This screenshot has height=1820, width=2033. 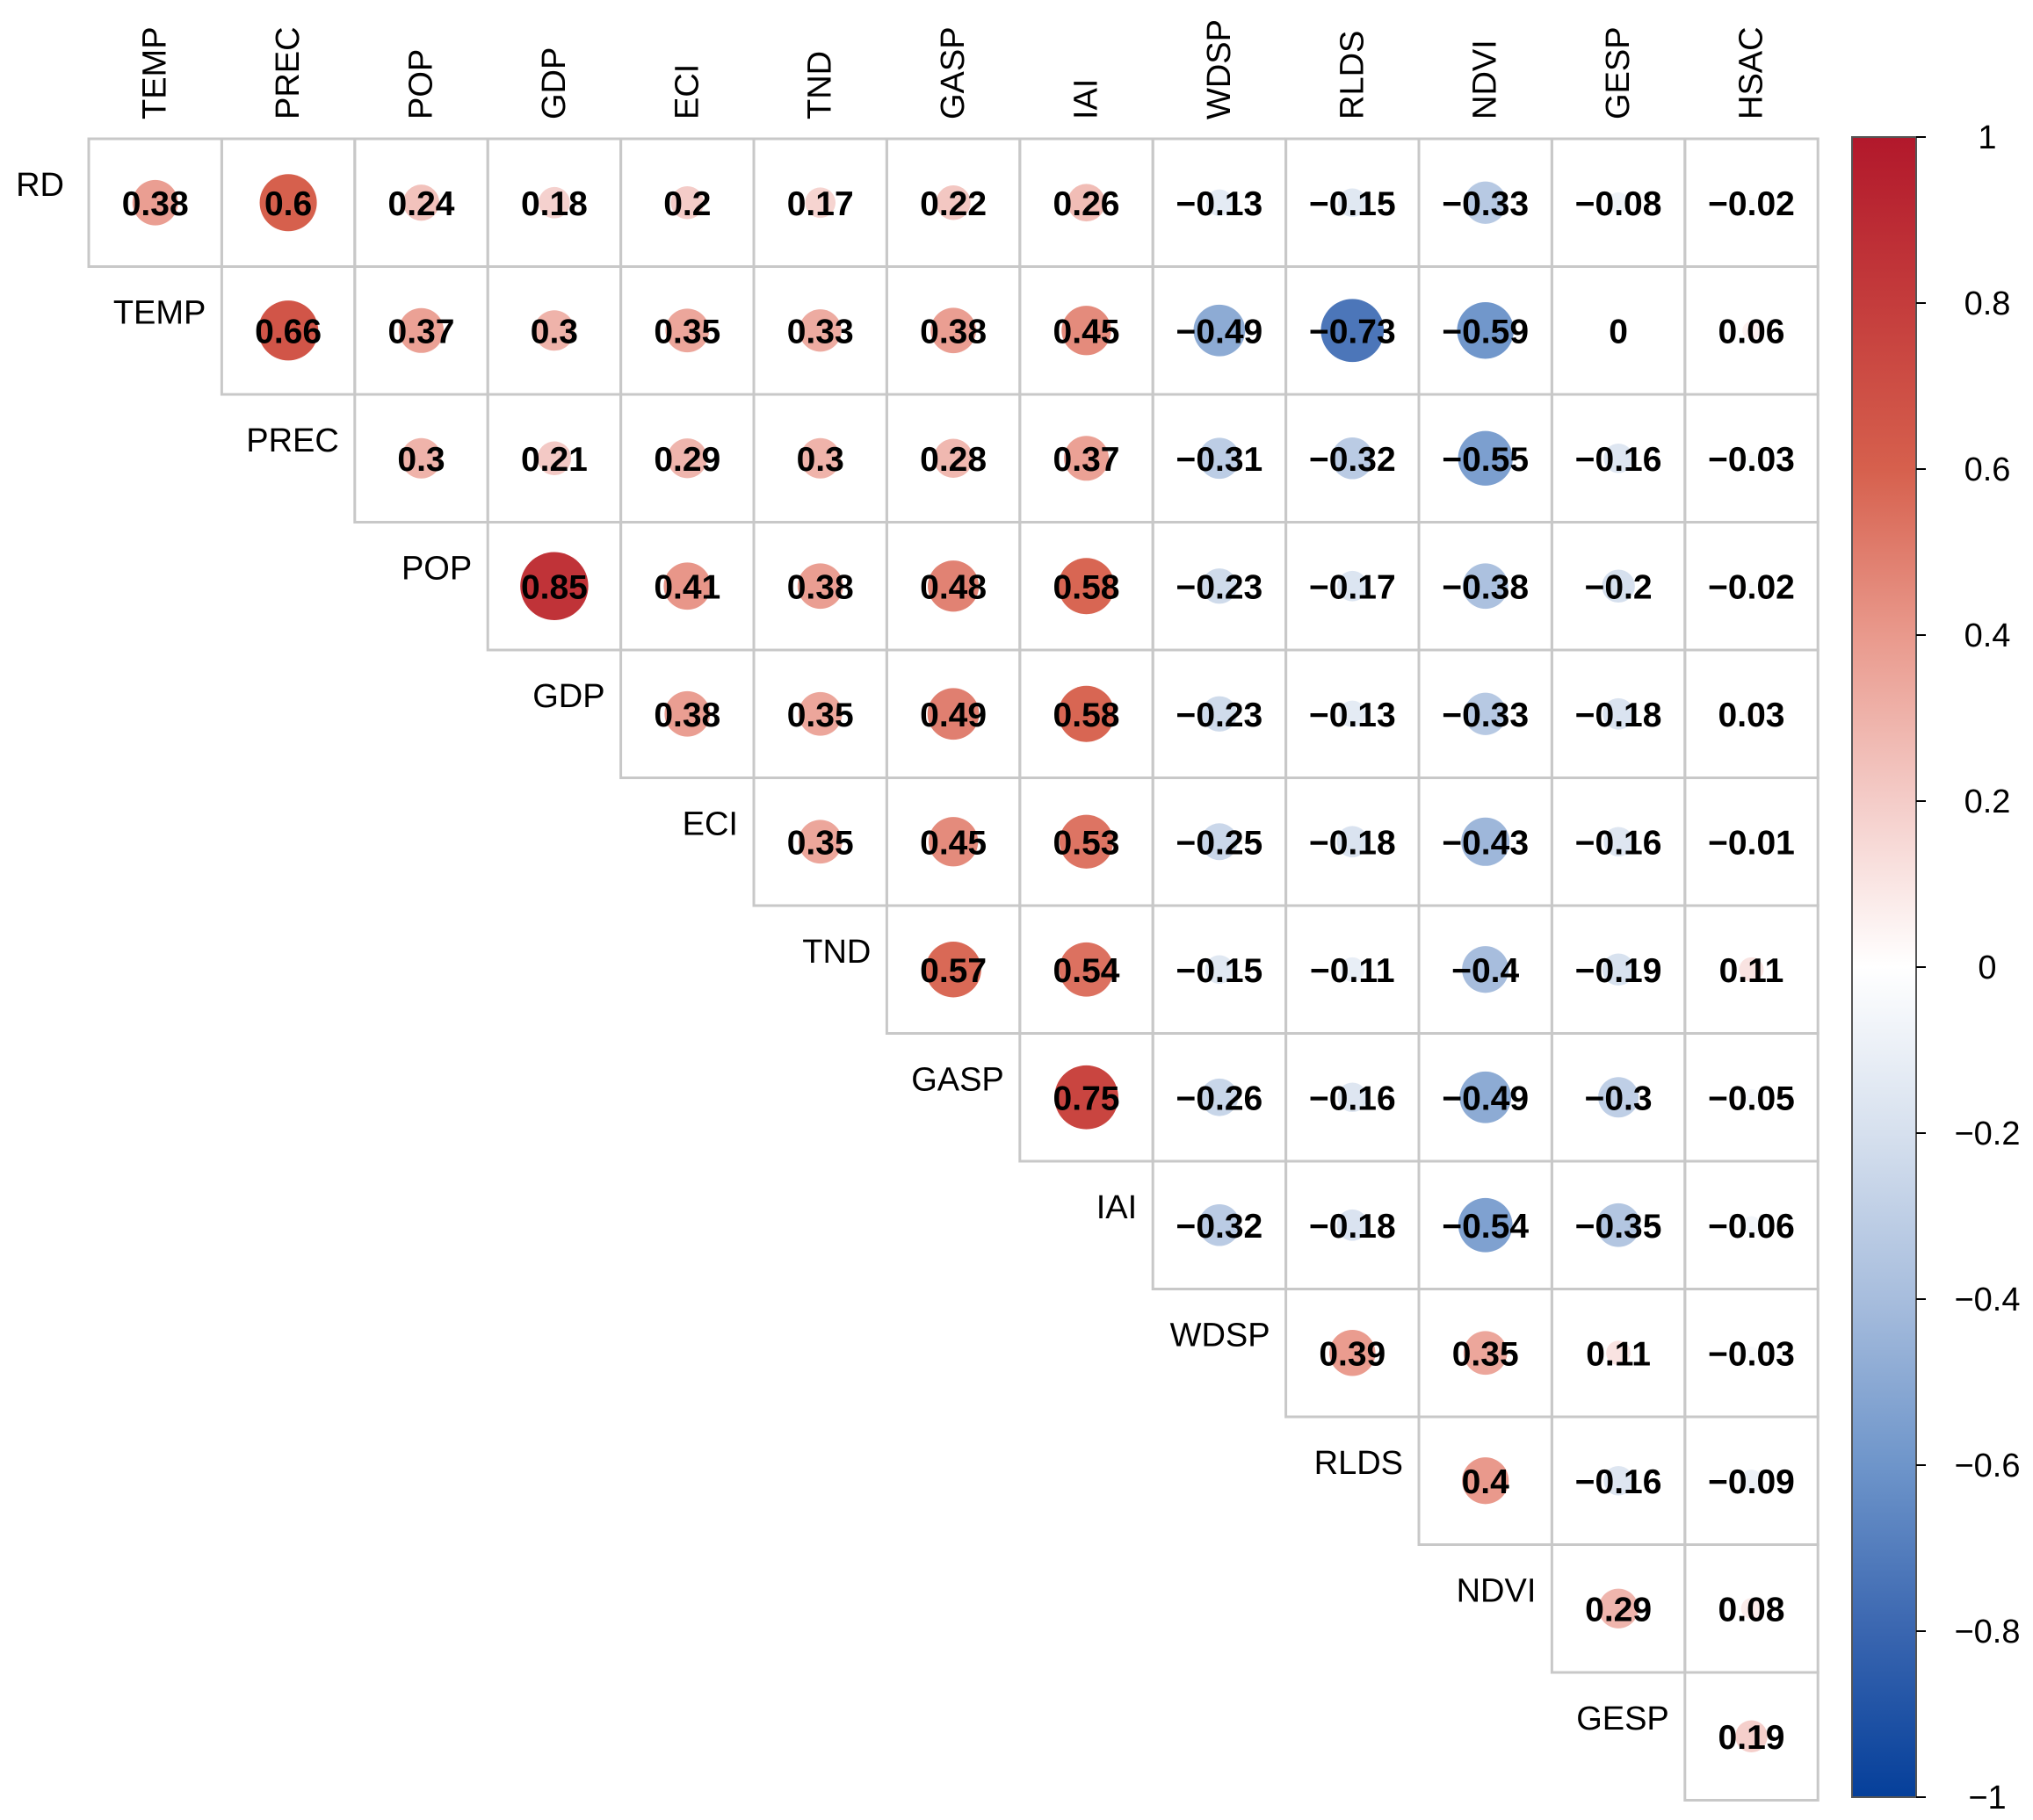 What do you see at coordinates (1987, 1300) in the screenshot?
I see `colorbar-tick-label: −0.4` at bounding box center [1987, 1300].